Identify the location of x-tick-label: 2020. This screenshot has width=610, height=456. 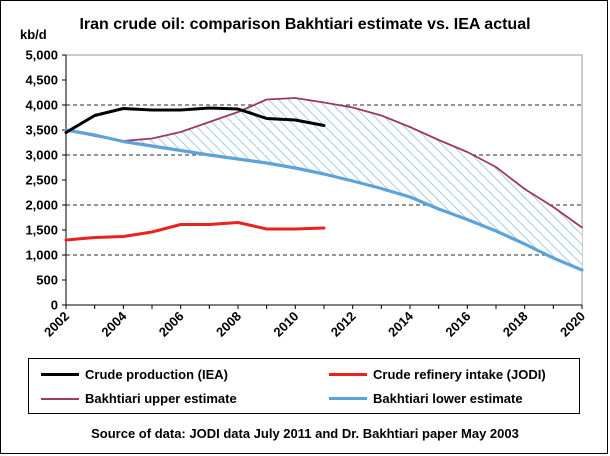
(572, 324).